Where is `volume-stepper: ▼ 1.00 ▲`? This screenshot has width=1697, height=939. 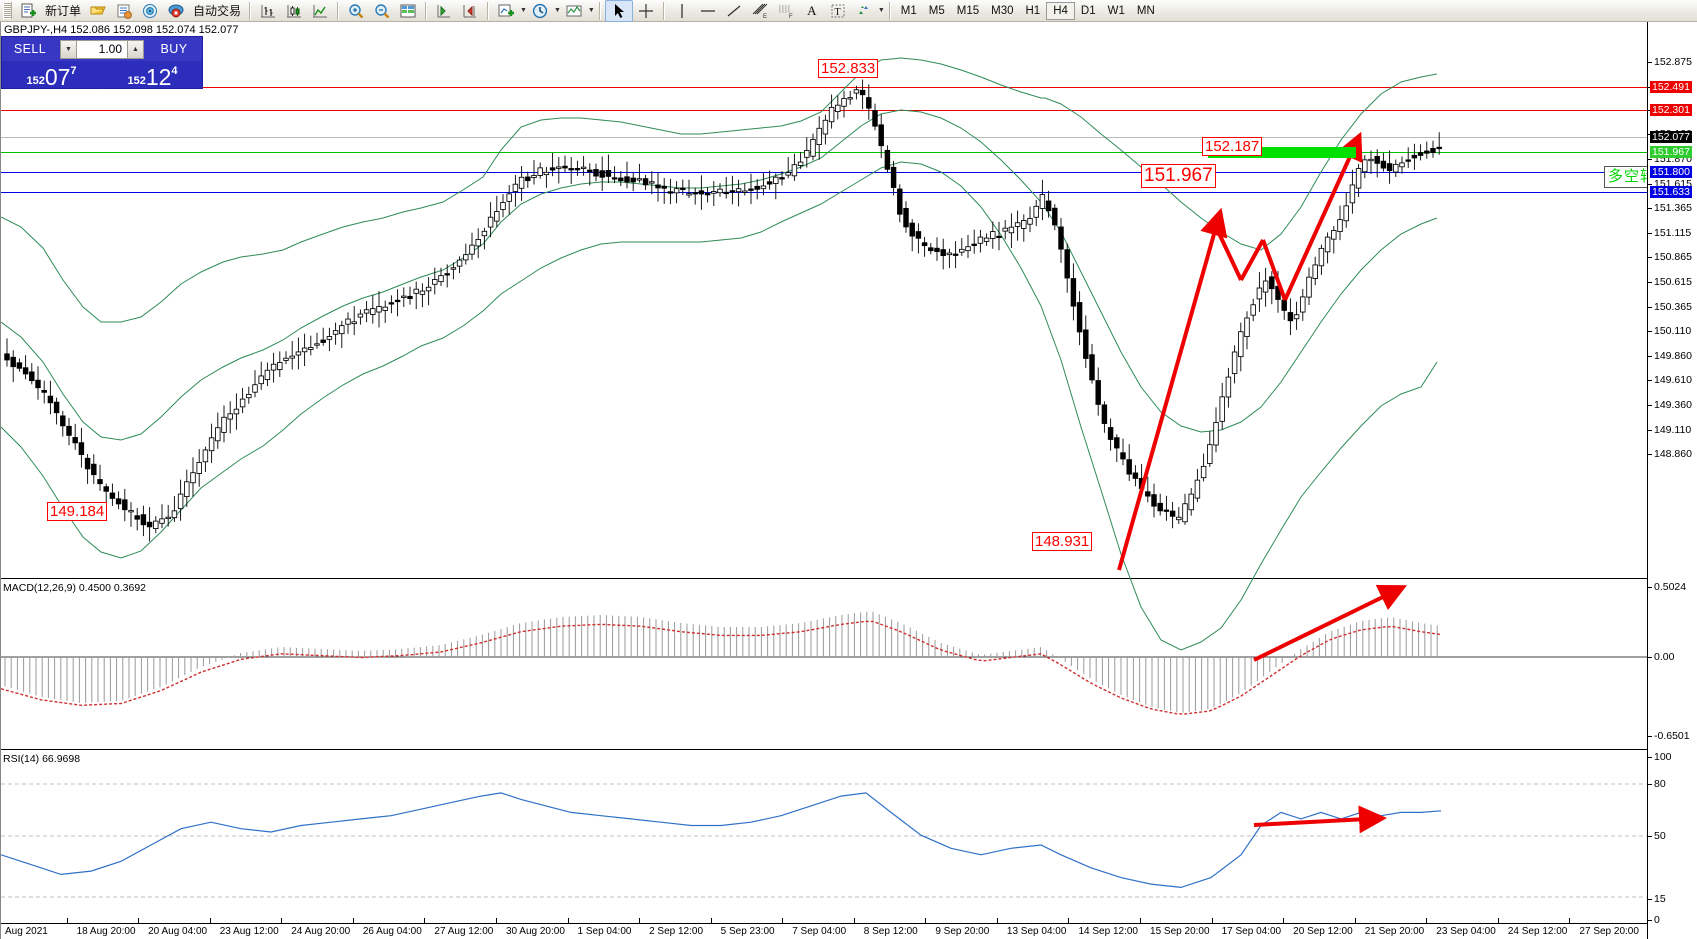
volume-stepper: ▼ 1.00 ▲ is located at coordinates (102, 49).